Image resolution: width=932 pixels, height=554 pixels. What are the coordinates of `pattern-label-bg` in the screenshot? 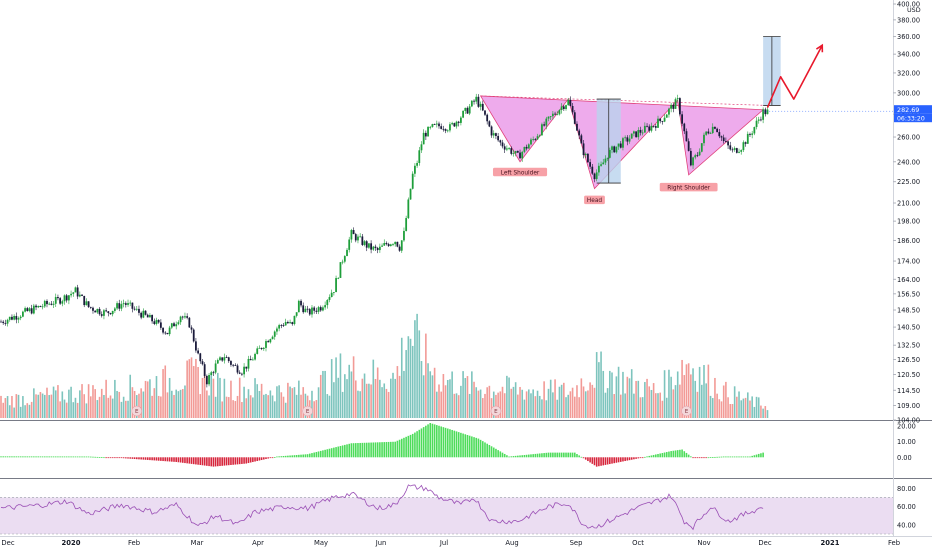 It's located at (520, 172).